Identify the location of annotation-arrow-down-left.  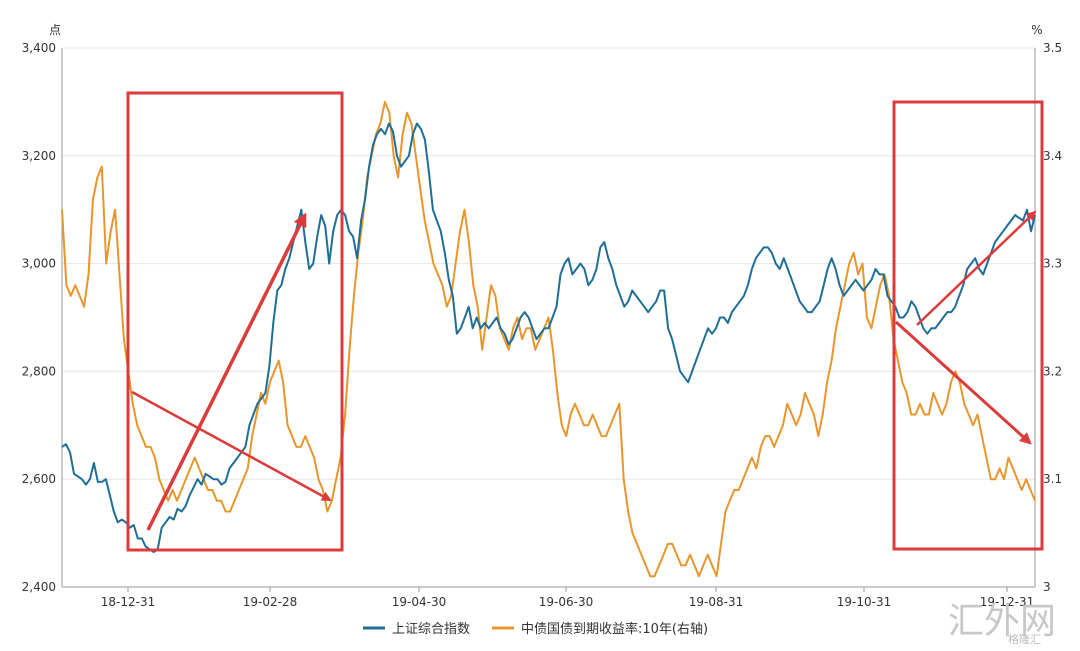
(231, 446).